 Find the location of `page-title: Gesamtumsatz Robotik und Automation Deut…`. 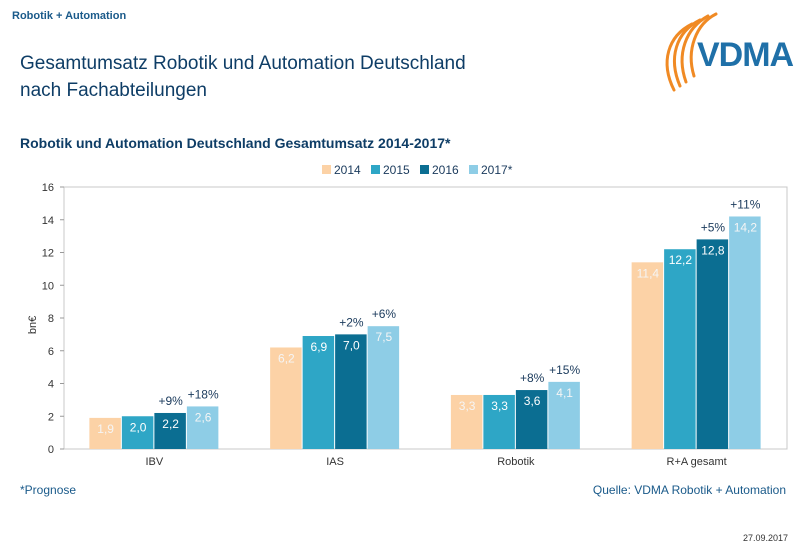

page-title: Gesamtumsatz Robotik und Automation Deut… is located at coordinates (320, 77).